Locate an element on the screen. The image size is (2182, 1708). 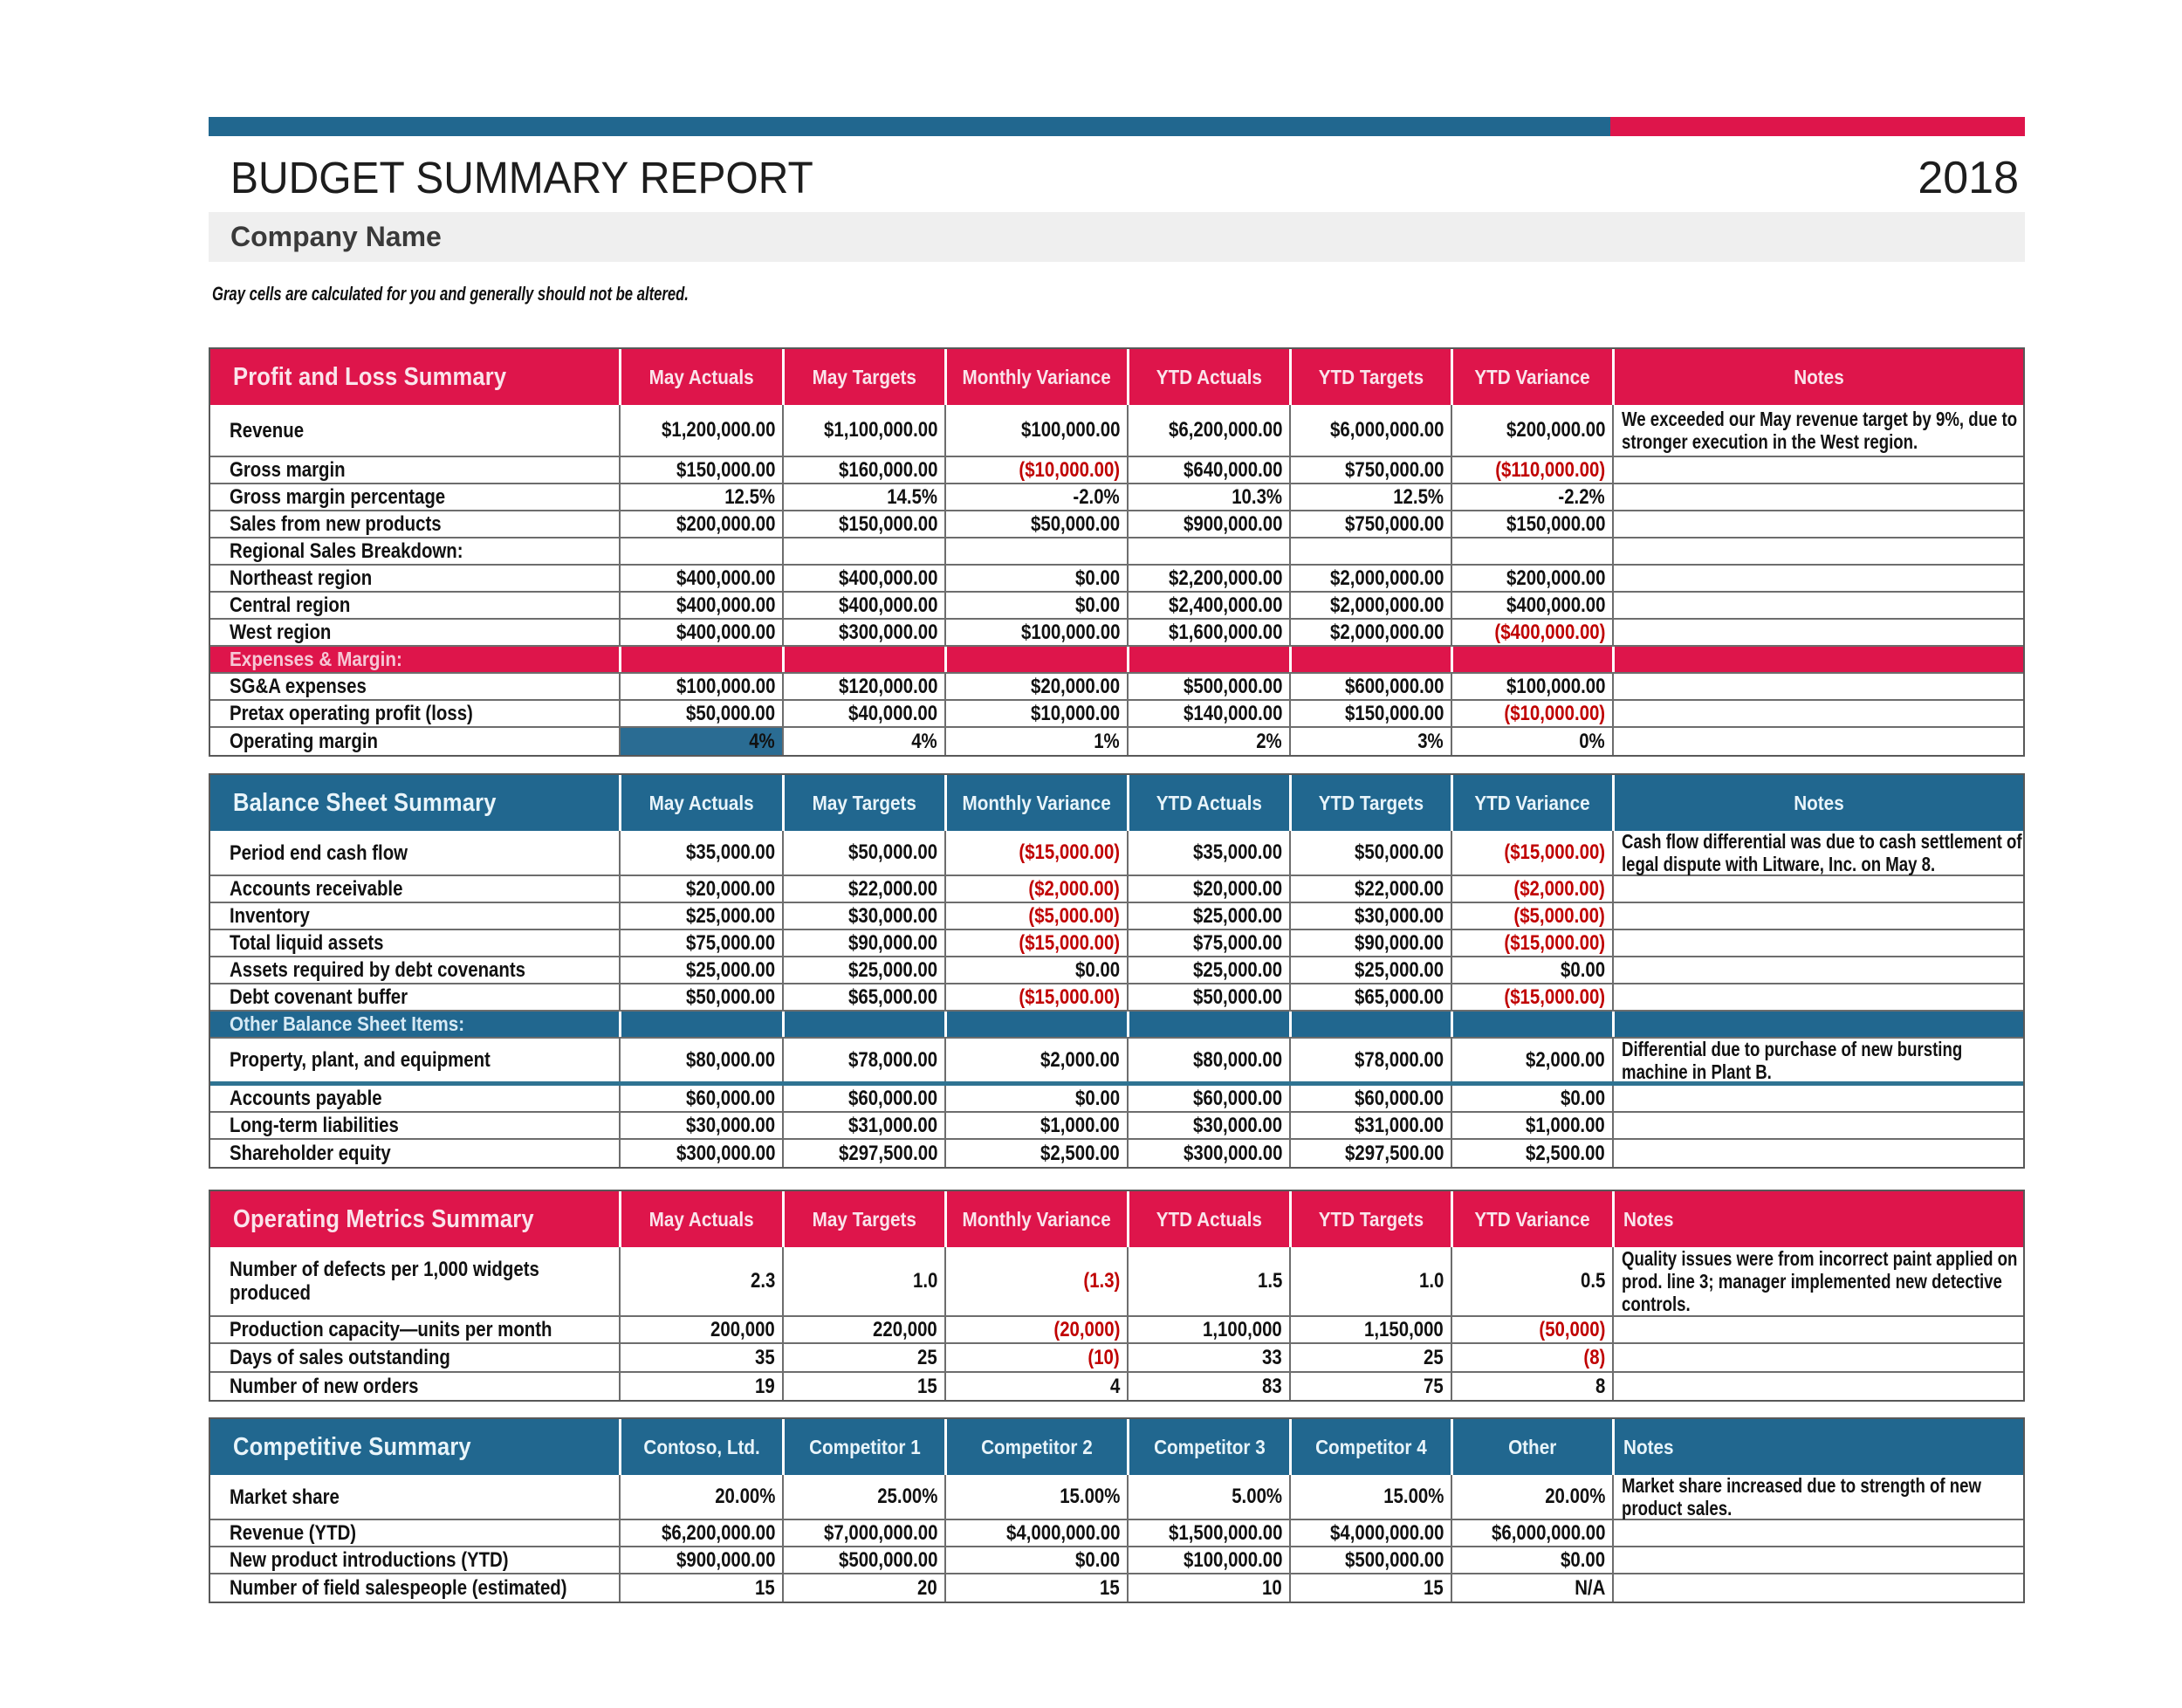
cell-value: $65,000.00 is located at coordinates (1370, 997).